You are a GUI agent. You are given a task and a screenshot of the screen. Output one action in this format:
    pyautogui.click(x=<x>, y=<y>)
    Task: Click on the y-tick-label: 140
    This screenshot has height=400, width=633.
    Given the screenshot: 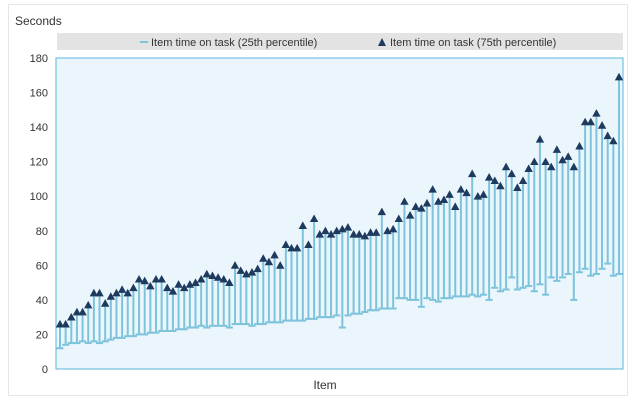 What is the action you would take?
    pyautogui.click(x=39, y=128)
    